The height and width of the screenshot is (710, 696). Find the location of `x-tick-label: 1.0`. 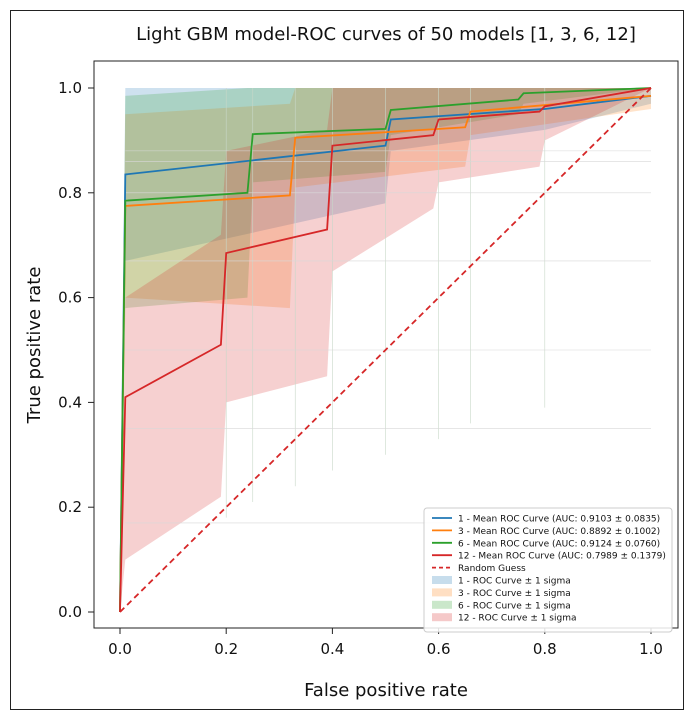

x-tick-label: 1.0 is located at coordinates (651, 649).